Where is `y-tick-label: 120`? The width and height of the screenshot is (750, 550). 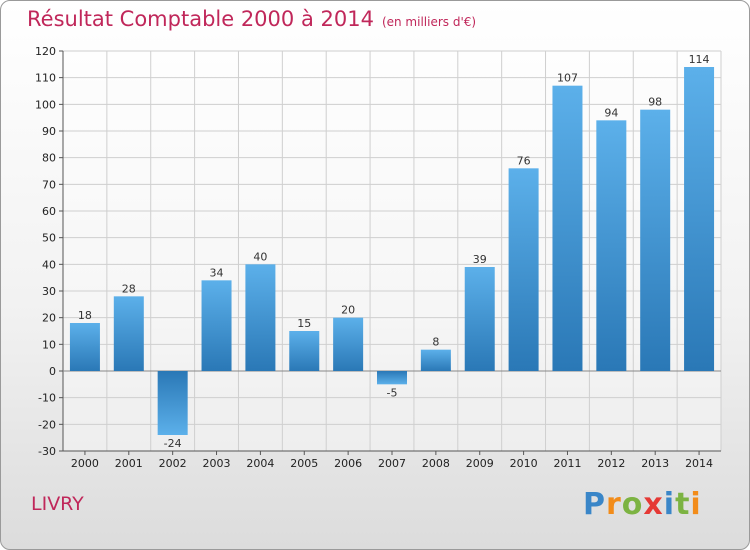 y-tick-label: 120 is located at coordinates (45, 51).